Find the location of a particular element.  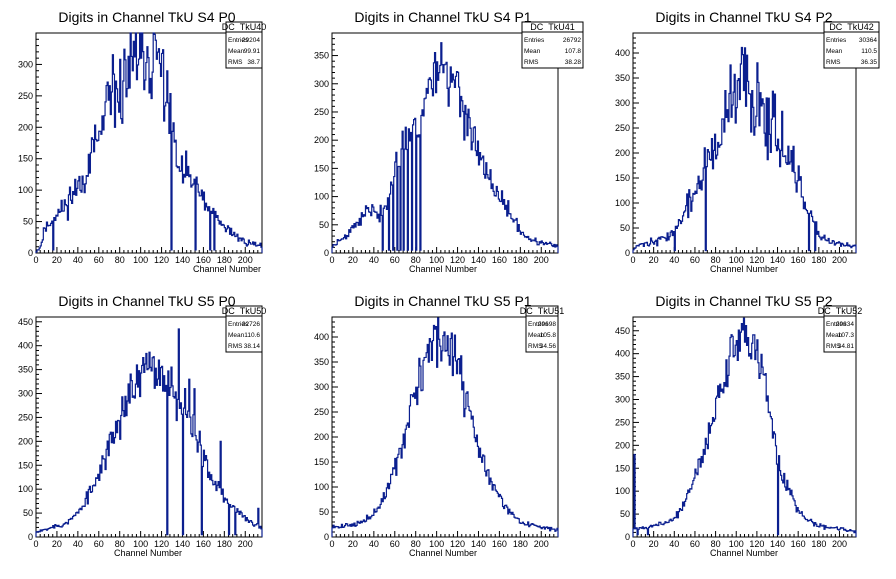

stats-box: DC_TkU42 Entries 30364 Mean 110.5 RMS 36.35 is located at coordinates (851, 45).